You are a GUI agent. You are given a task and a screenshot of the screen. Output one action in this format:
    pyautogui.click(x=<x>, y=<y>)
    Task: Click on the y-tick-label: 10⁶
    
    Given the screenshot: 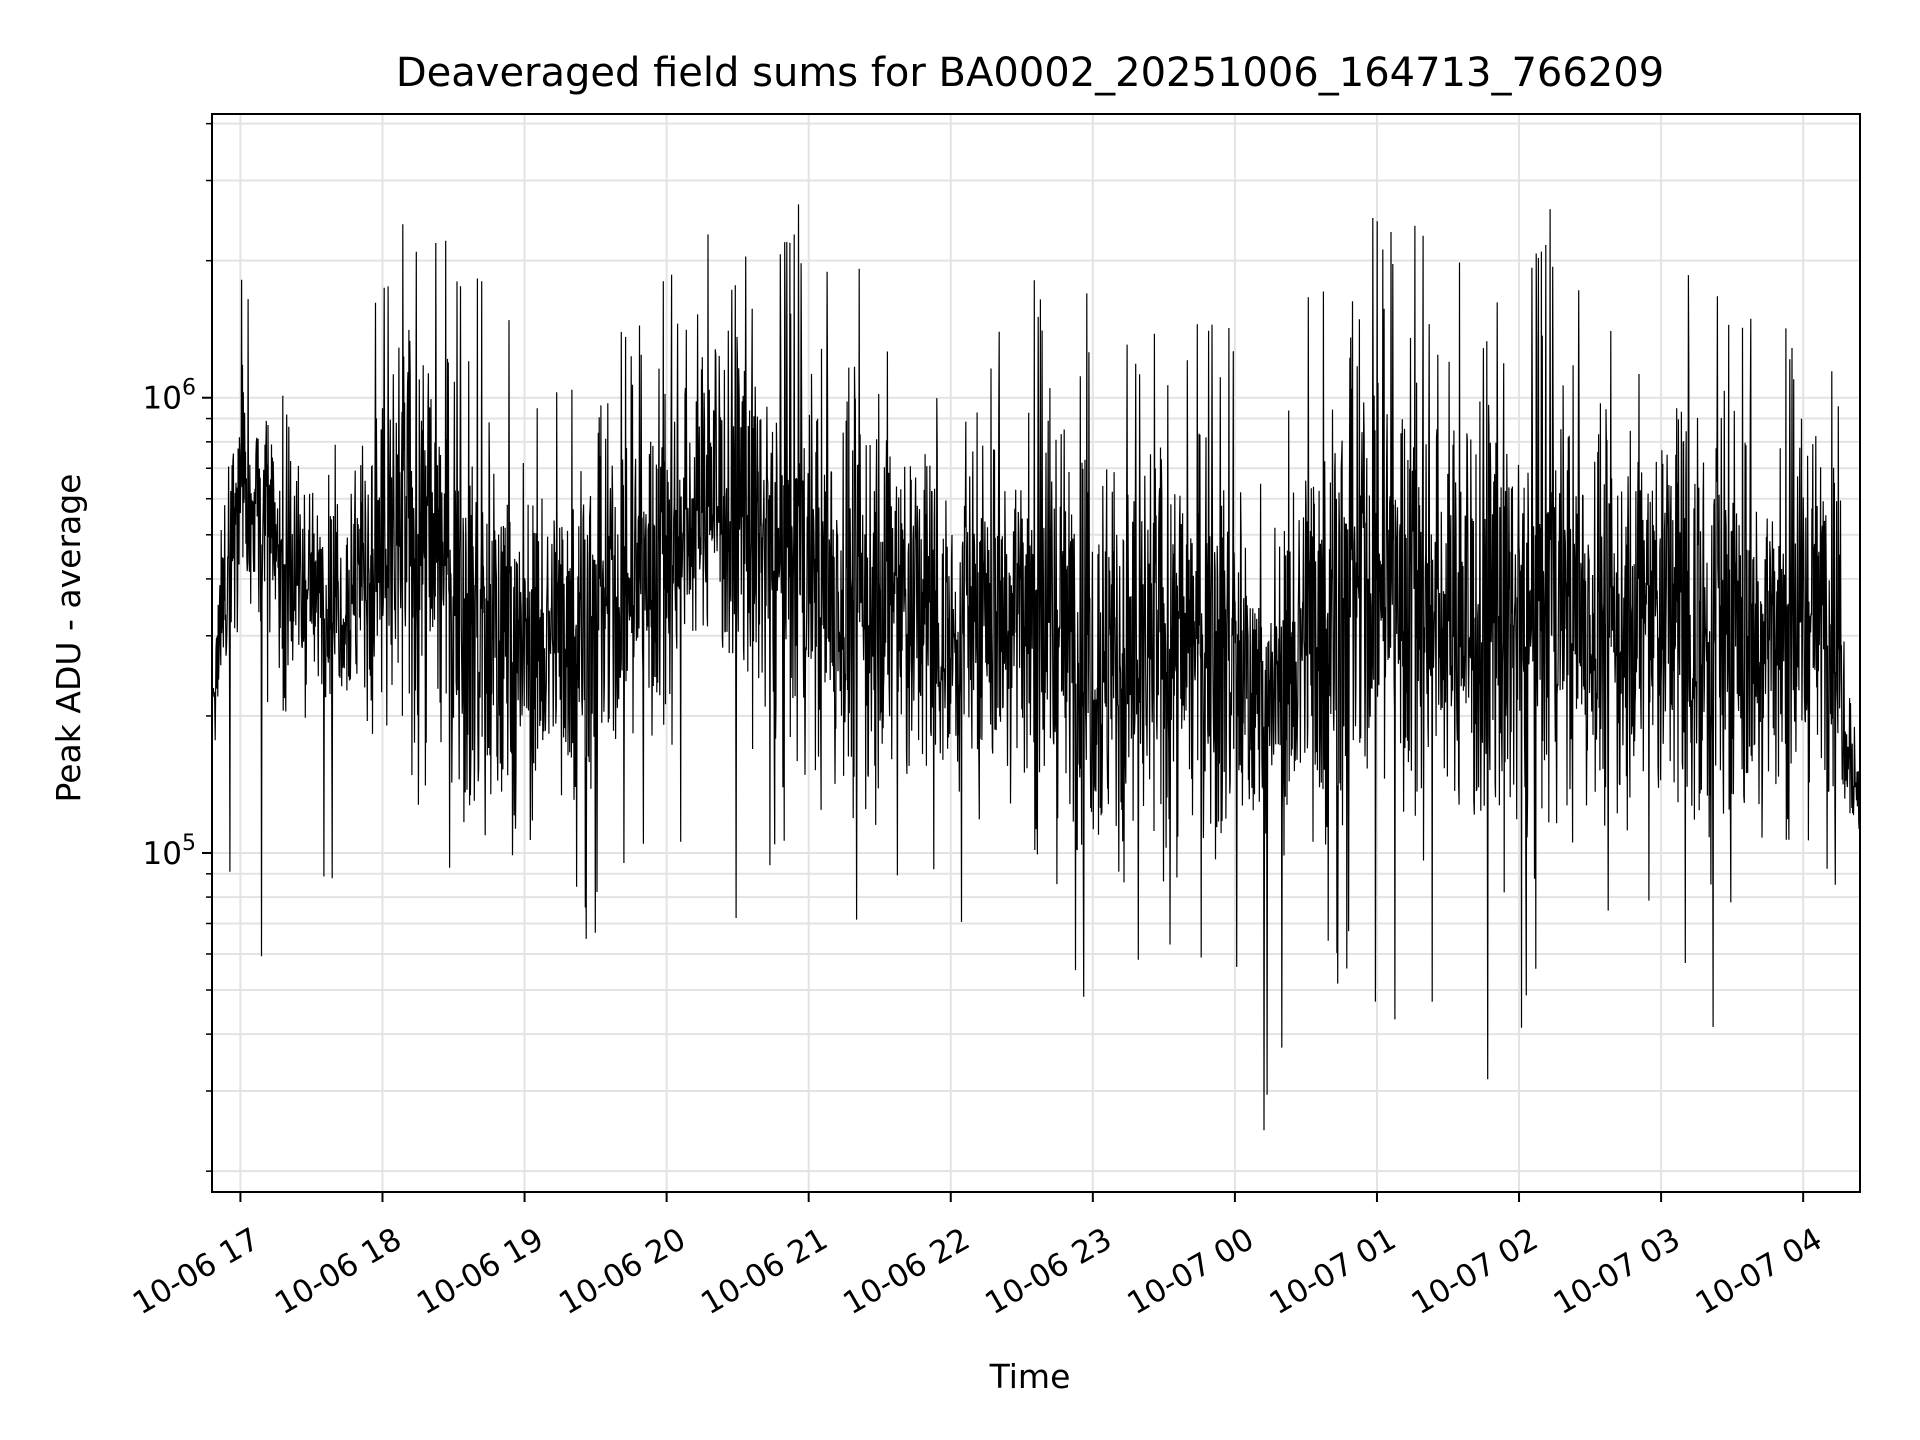 What is the action you would take?
    pyautogui.click(x=169, y=396)
    